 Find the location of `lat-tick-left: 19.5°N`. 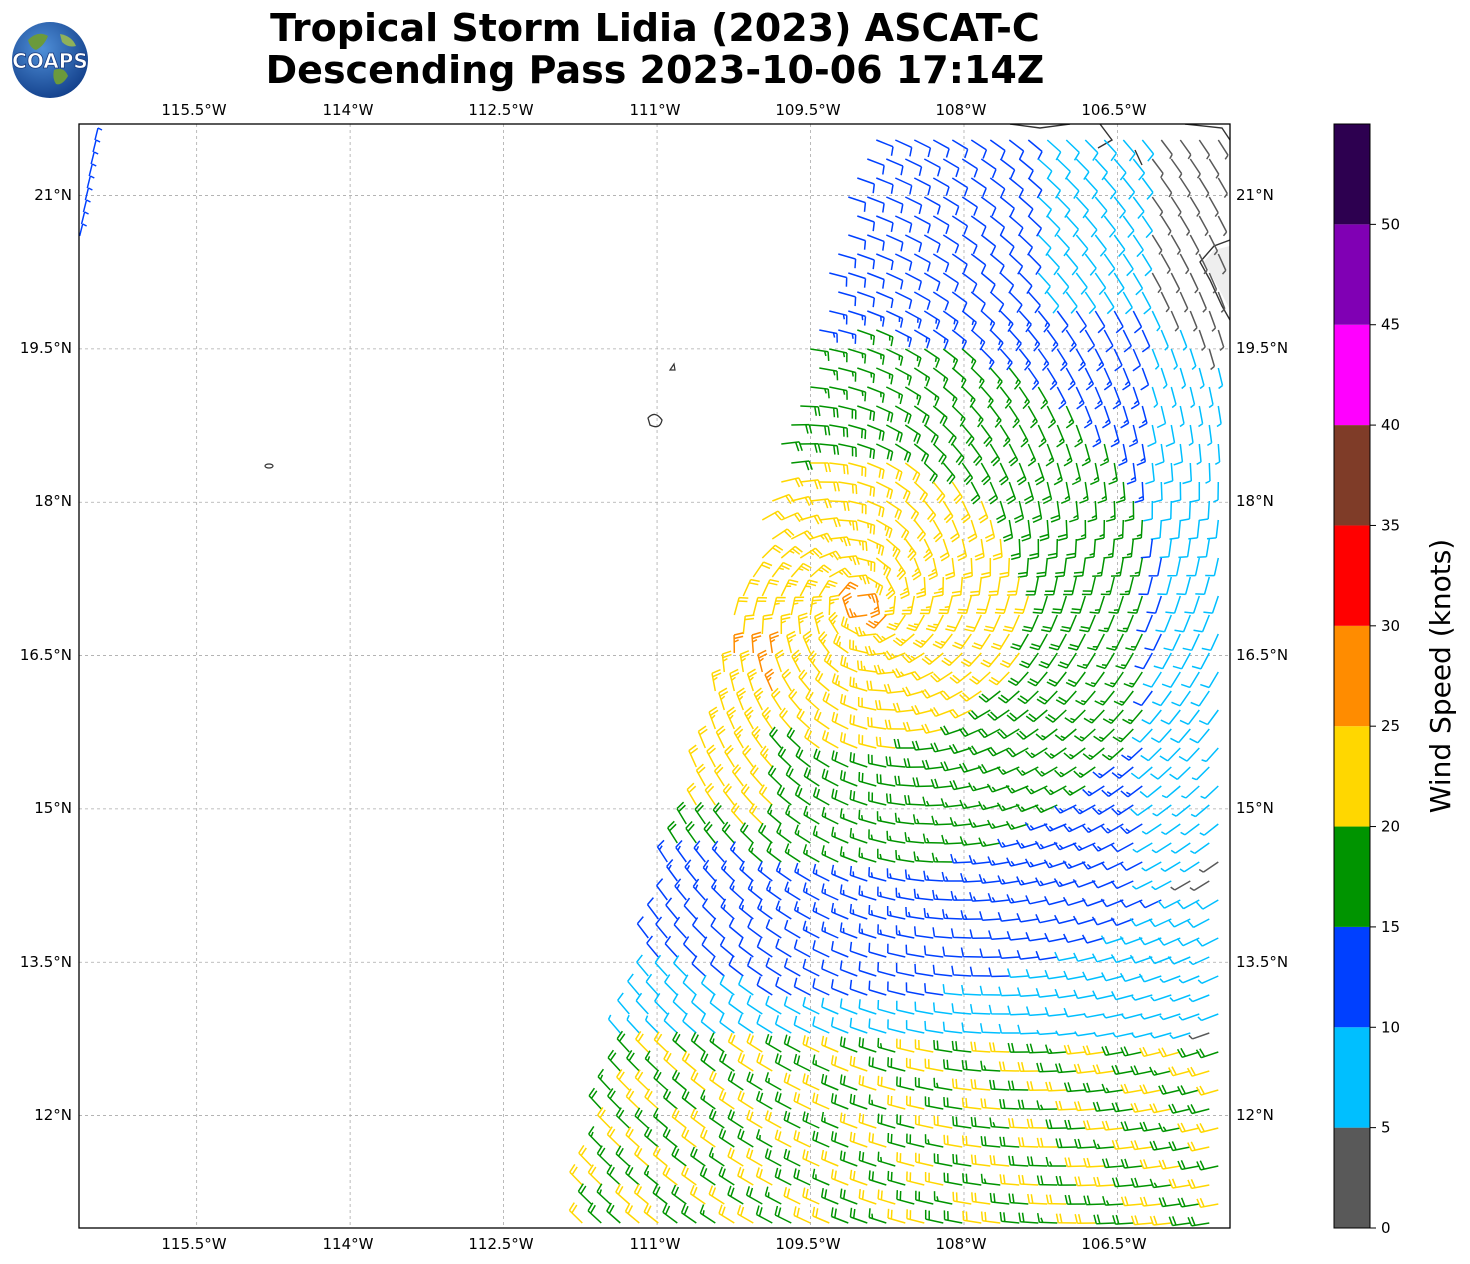

lat-tick-left: 19.5°N is located at coordinates (46, 348).